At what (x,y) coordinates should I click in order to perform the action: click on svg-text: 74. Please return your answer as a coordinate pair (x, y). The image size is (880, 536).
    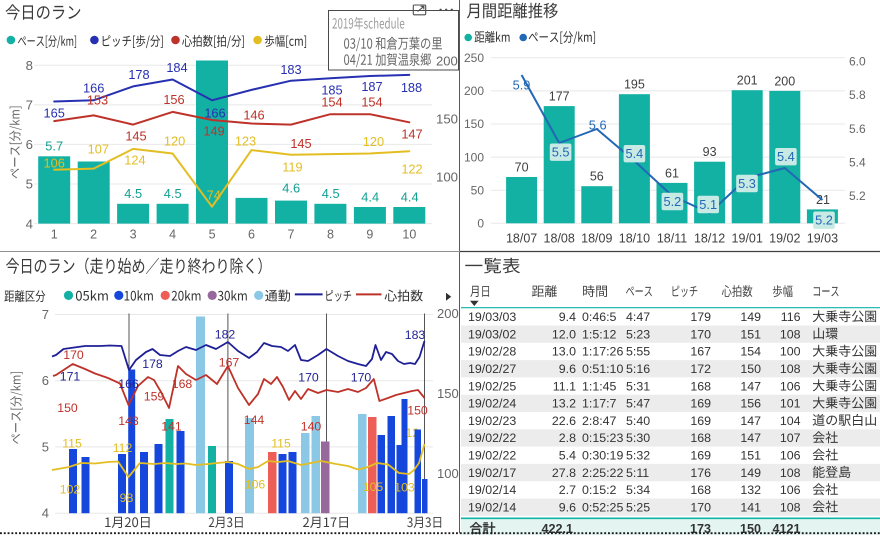
    Looking at the image, I should click on (214, 195).